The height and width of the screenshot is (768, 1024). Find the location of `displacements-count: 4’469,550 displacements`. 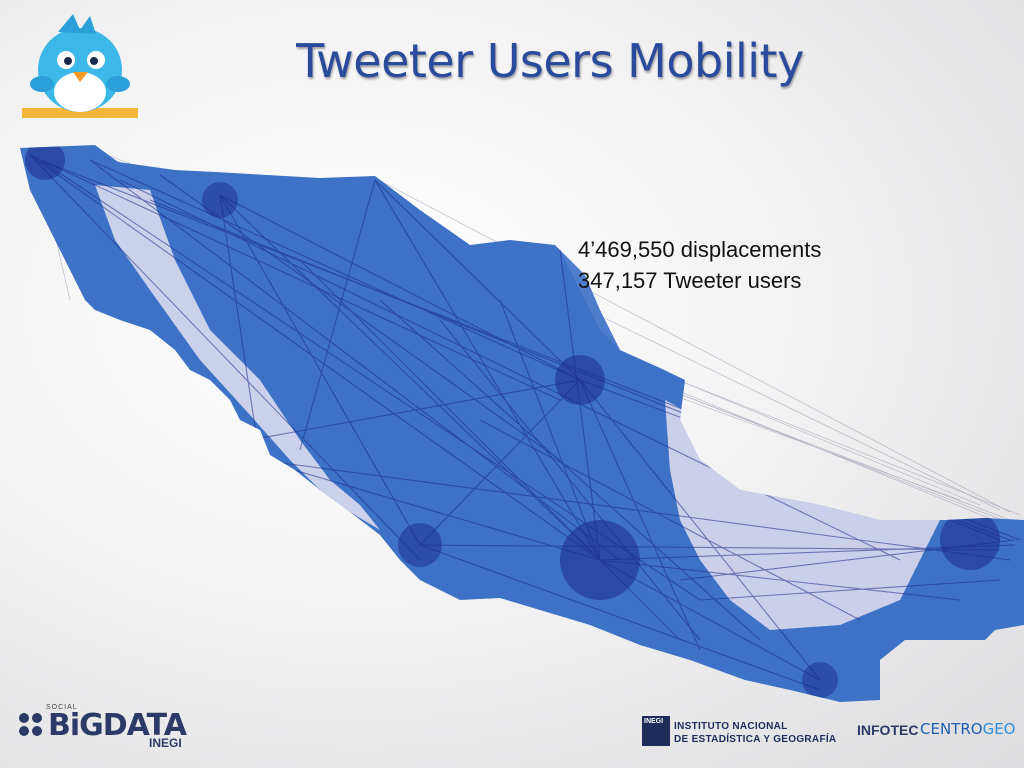

displacements-count: 4’469,550 displacements is located at coordinates (700, 249).